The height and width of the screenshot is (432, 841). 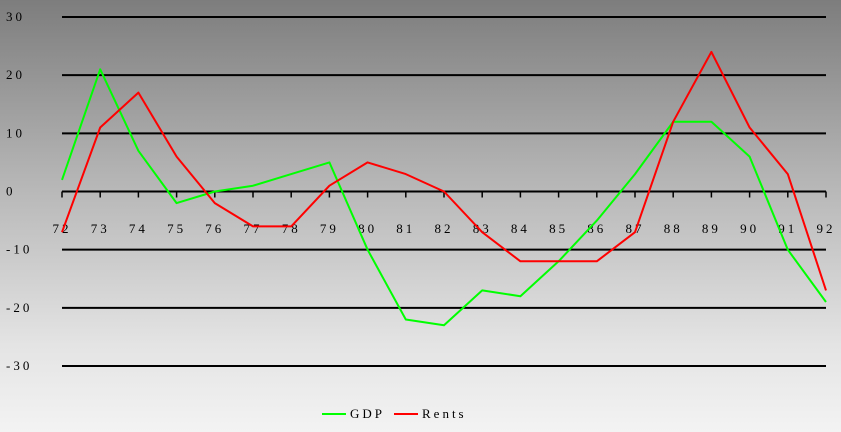 What do you see at coordinates (15, 132) in the screenshot?
I see `y-tick-label: 10` at bounding box center [15, 132].